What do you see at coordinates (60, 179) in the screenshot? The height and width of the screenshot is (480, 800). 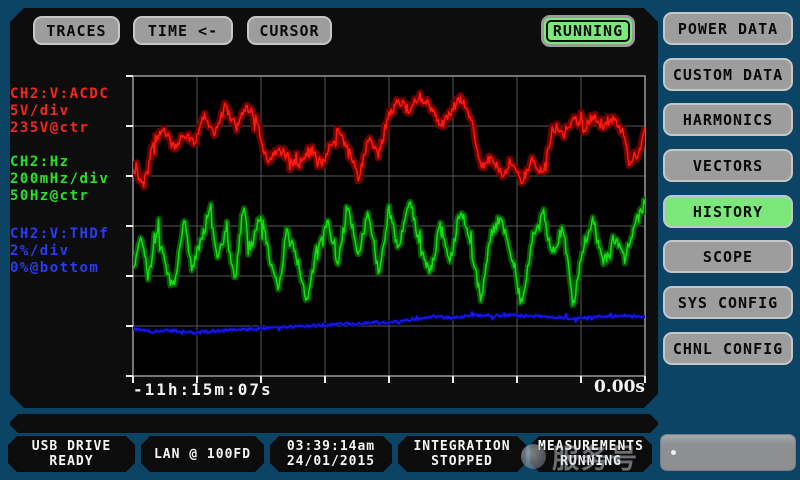 I see `channel-label-line: 200mHz/div` at bounding box center [60, 179].